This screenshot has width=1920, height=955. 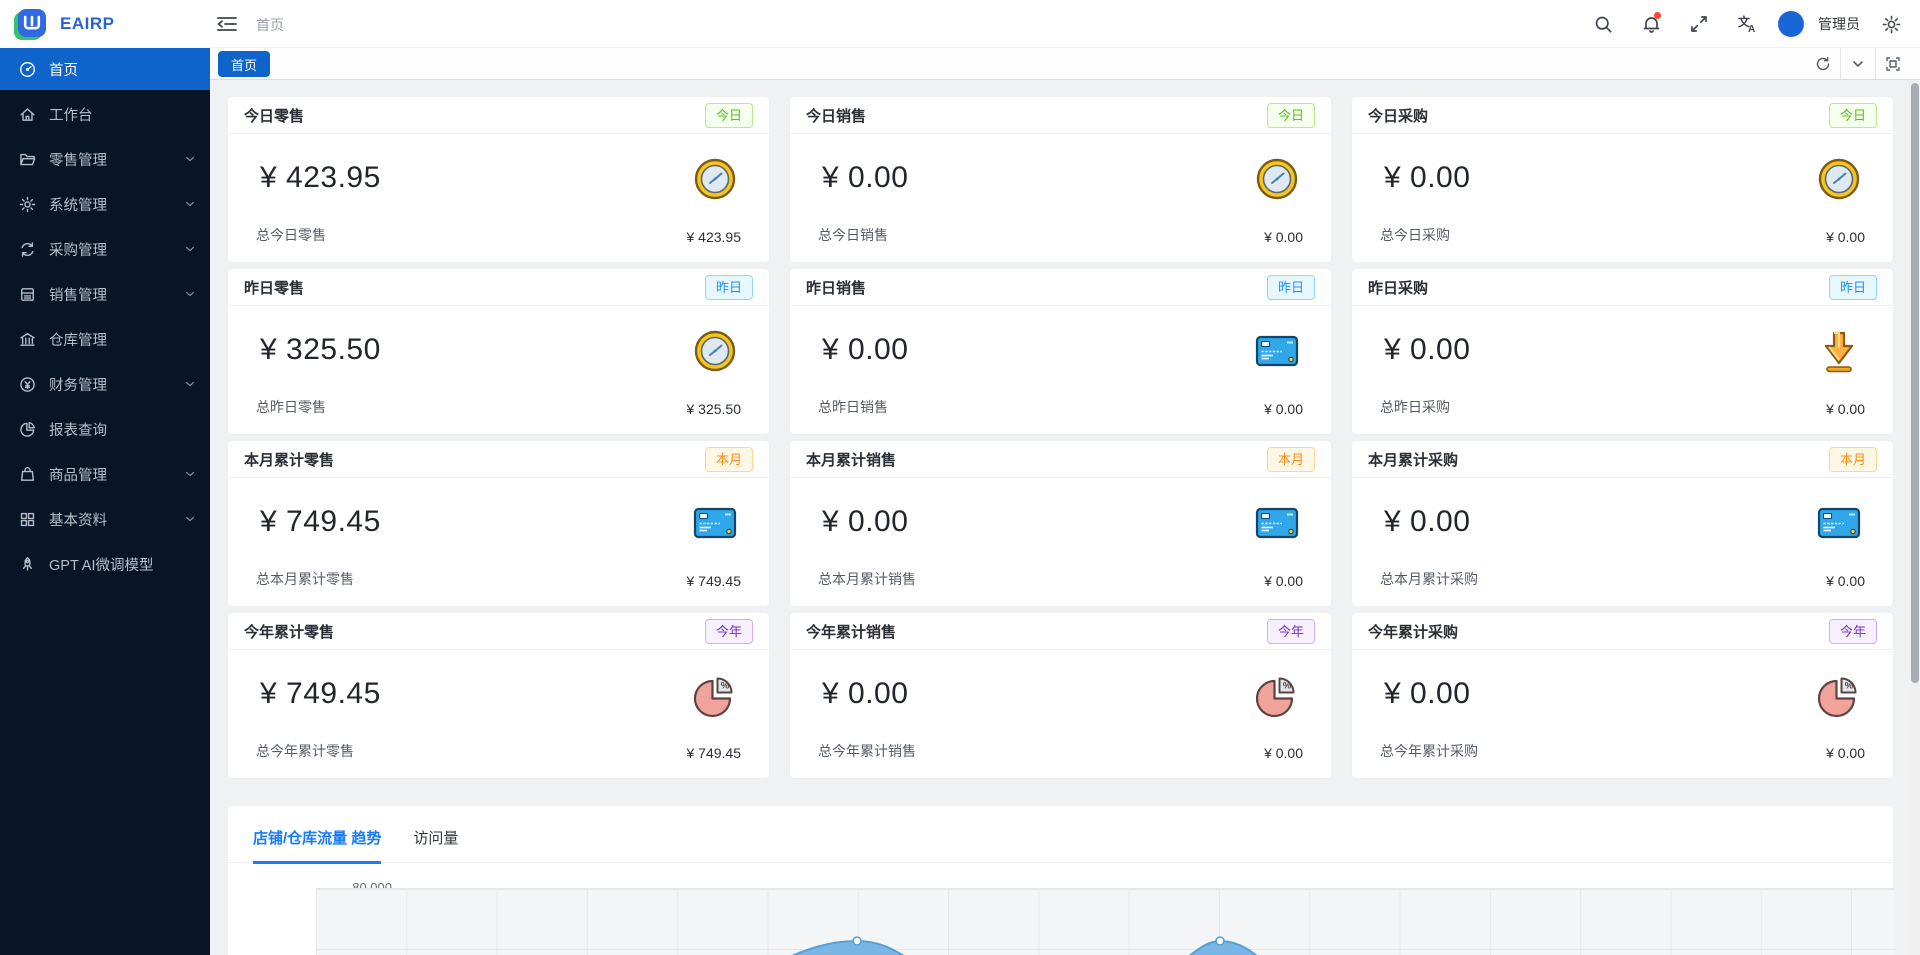 I want to click on breadcrumb: 首页, so click(x=270, y=25).